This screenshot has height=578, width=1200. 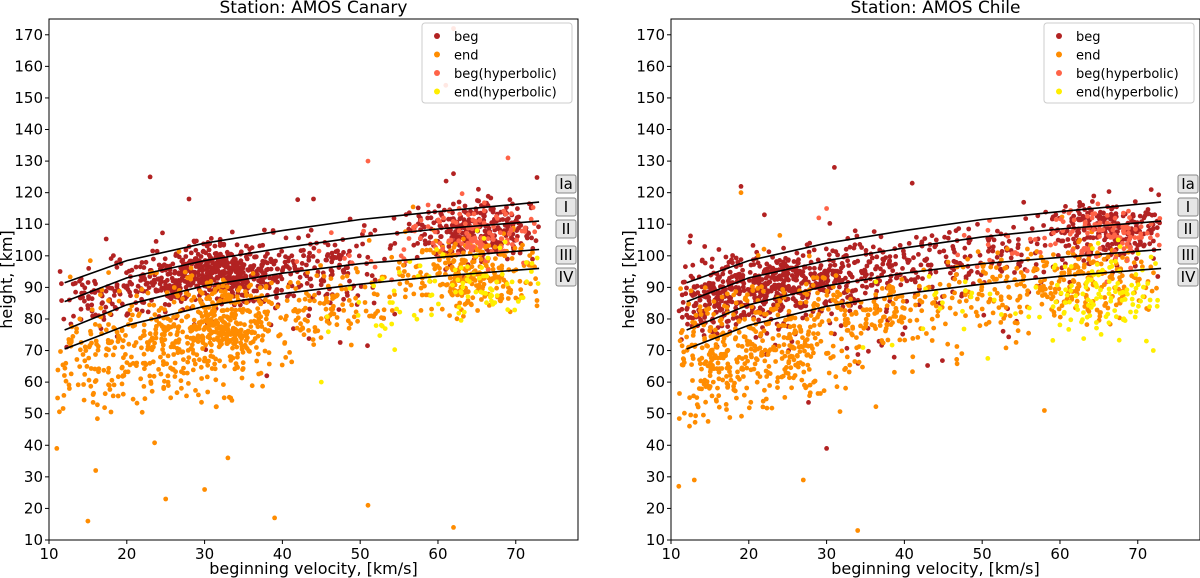 I want to click on series-beg(hyperbolic), so click(x=989, y=243).